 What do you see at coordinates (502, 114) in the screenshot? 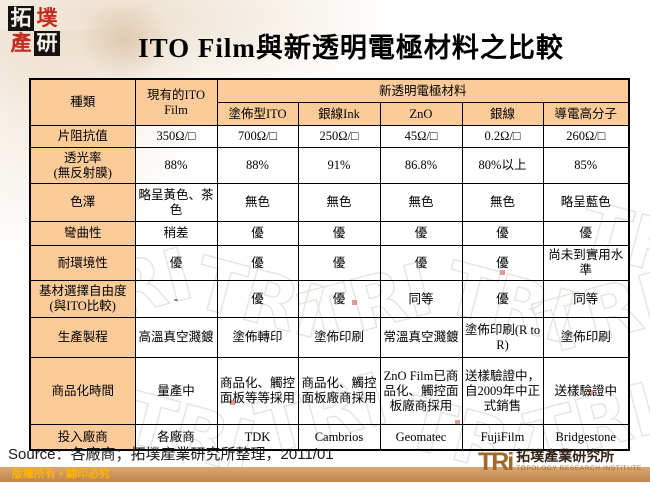
I see `column-header-material: 銀線` at bounding box center [502, 114].